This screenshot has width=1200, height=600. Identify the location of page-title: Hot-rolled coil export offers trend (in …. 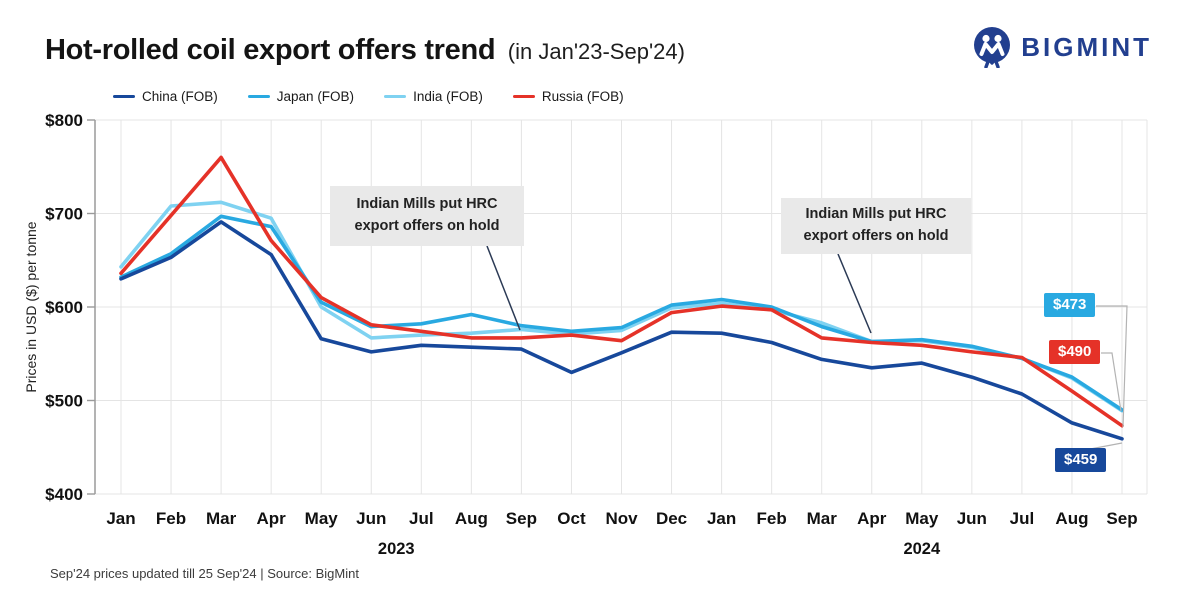
(365, 50).